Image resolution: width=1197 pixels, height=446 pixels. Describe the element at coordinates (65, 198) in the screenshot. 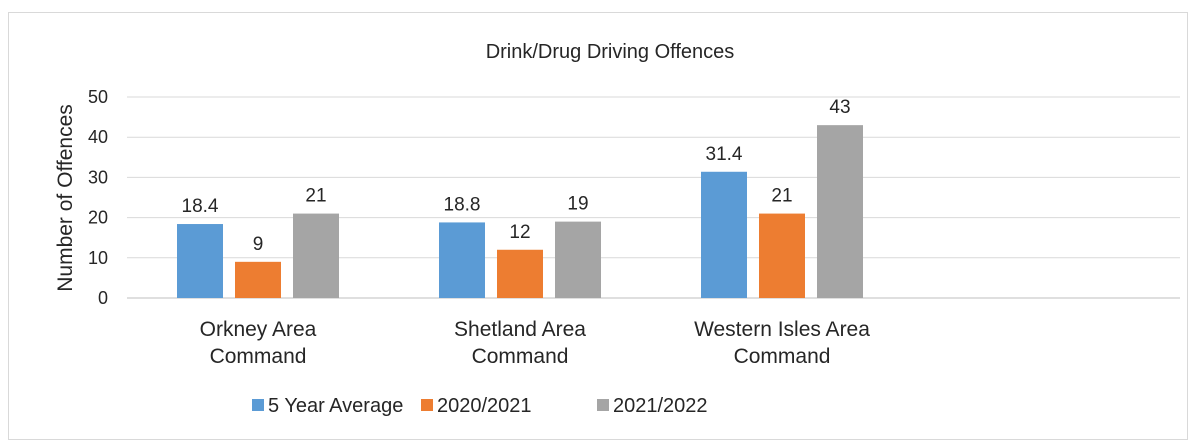

I see `y-axis-label: Number of Offences` at that location.